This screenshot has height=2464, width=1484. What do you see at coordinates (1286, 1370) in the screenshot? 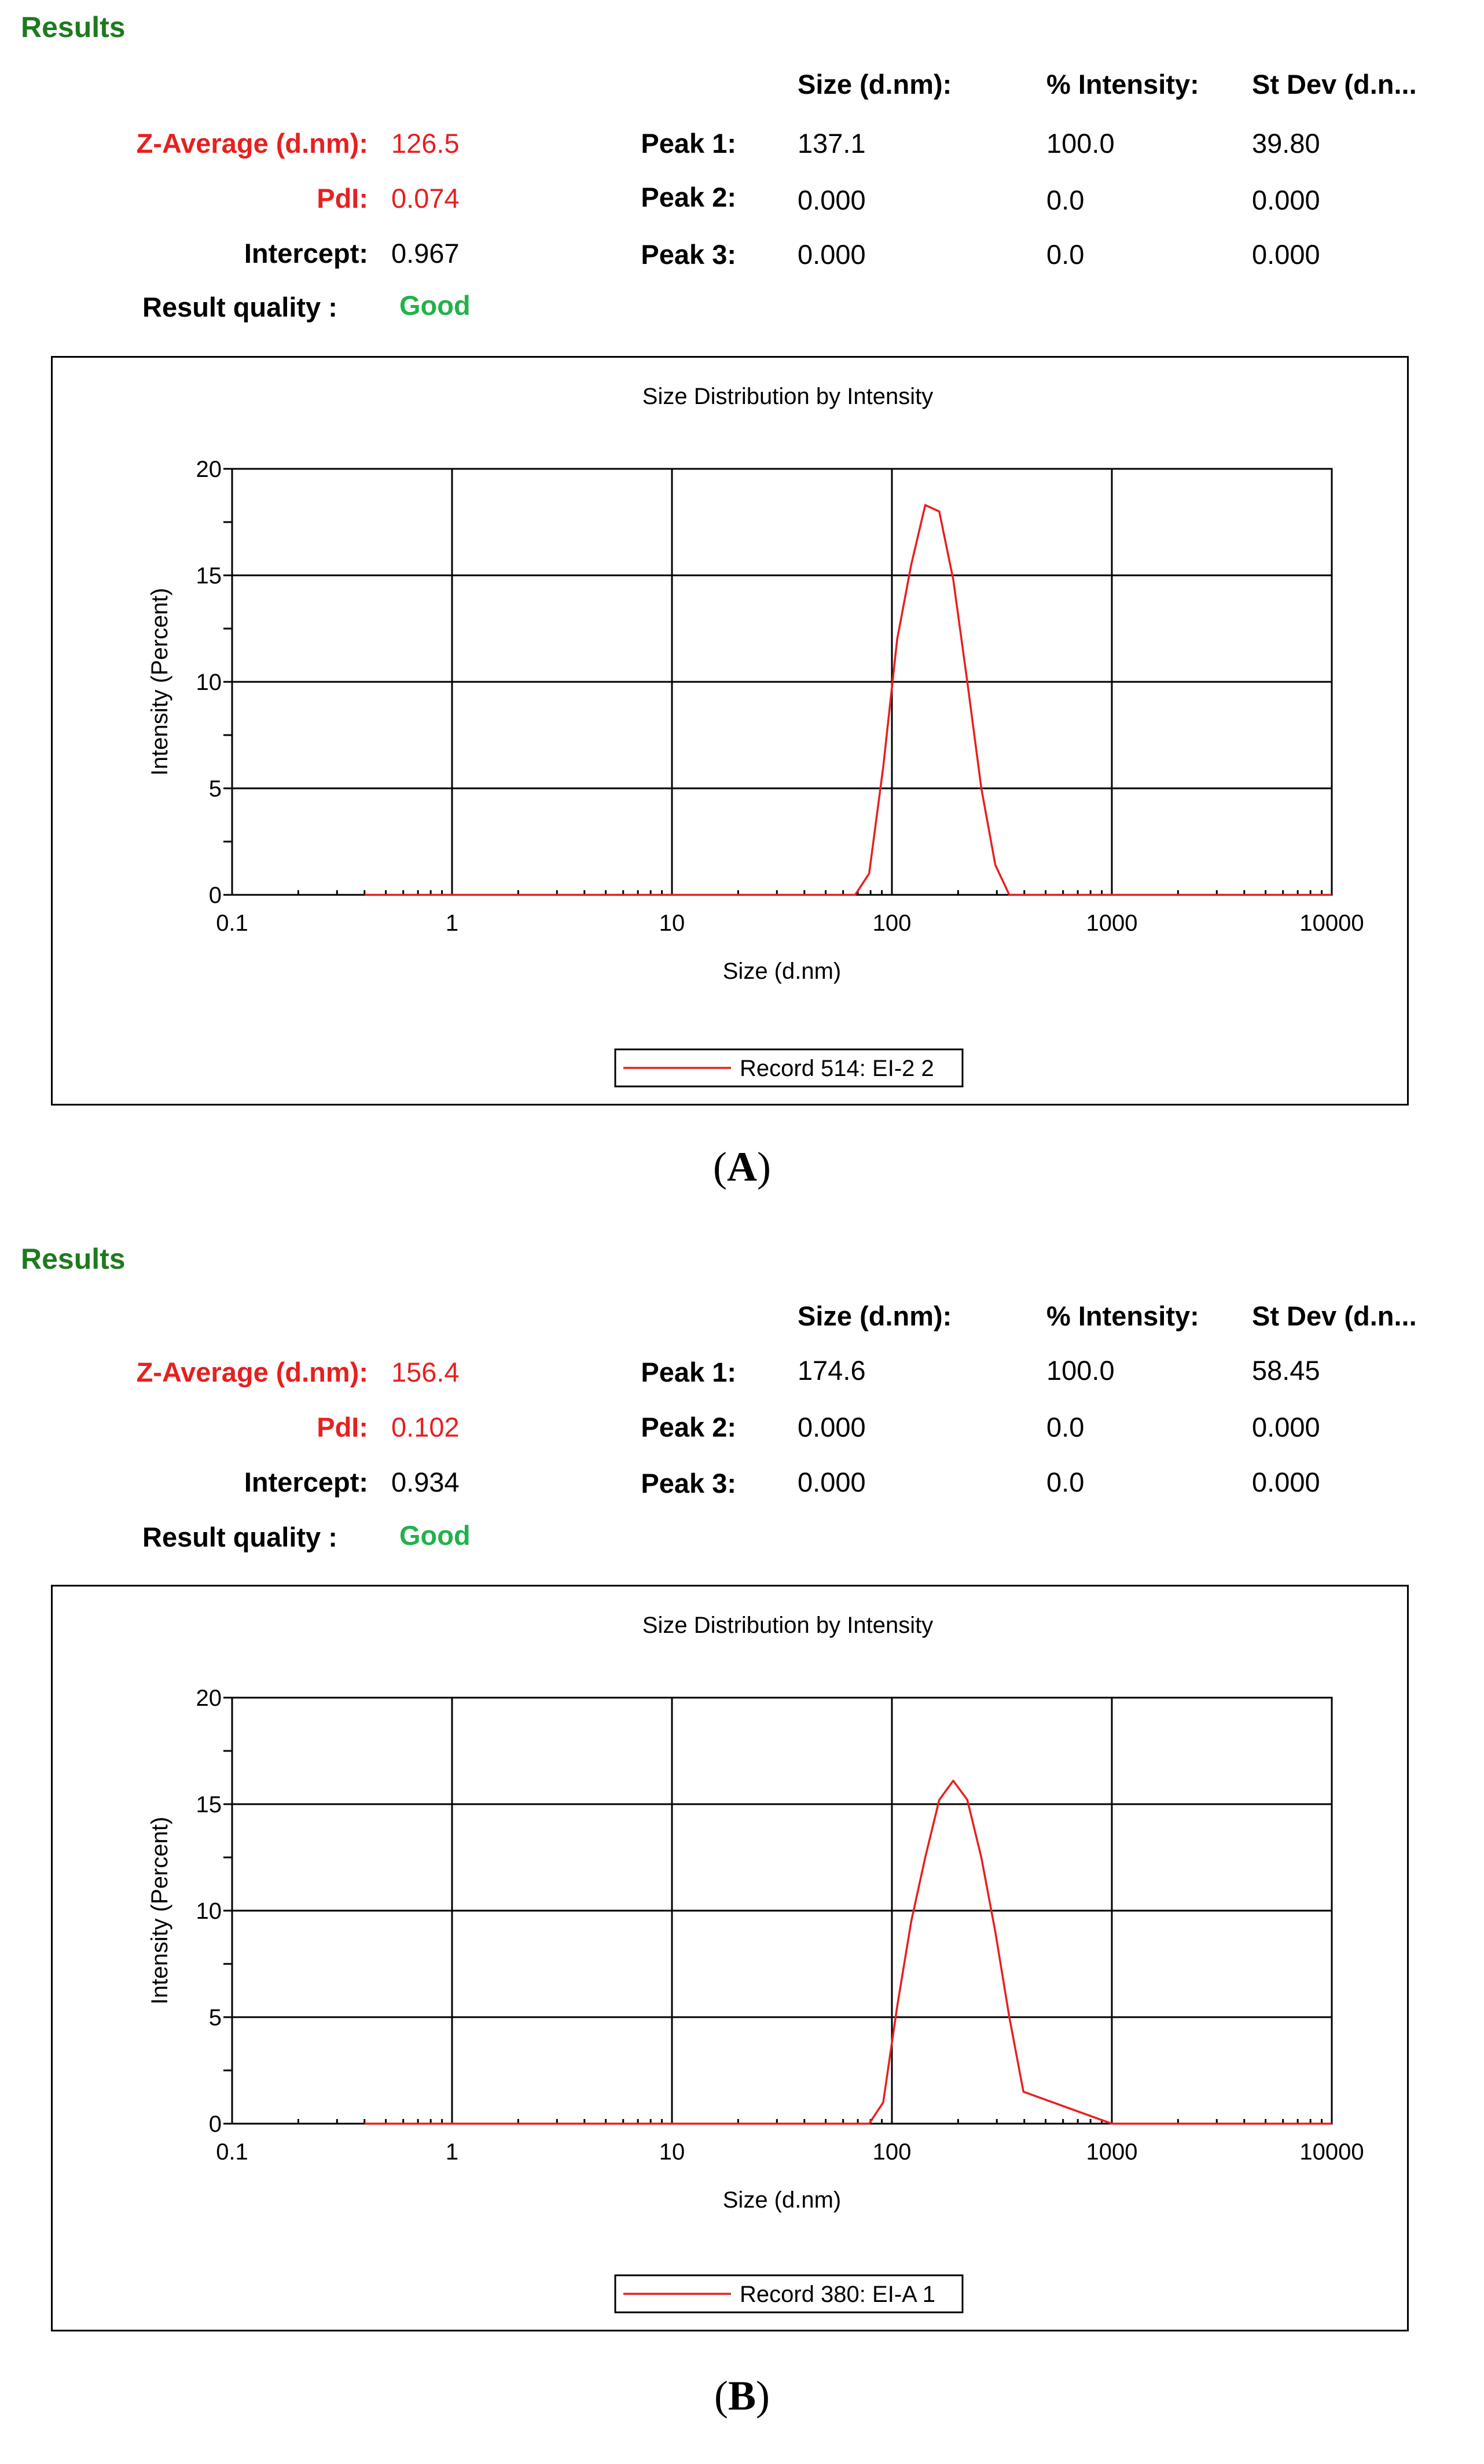
I see `peak-1-stdev: 58.45` at bounding box center [1286, 1370].